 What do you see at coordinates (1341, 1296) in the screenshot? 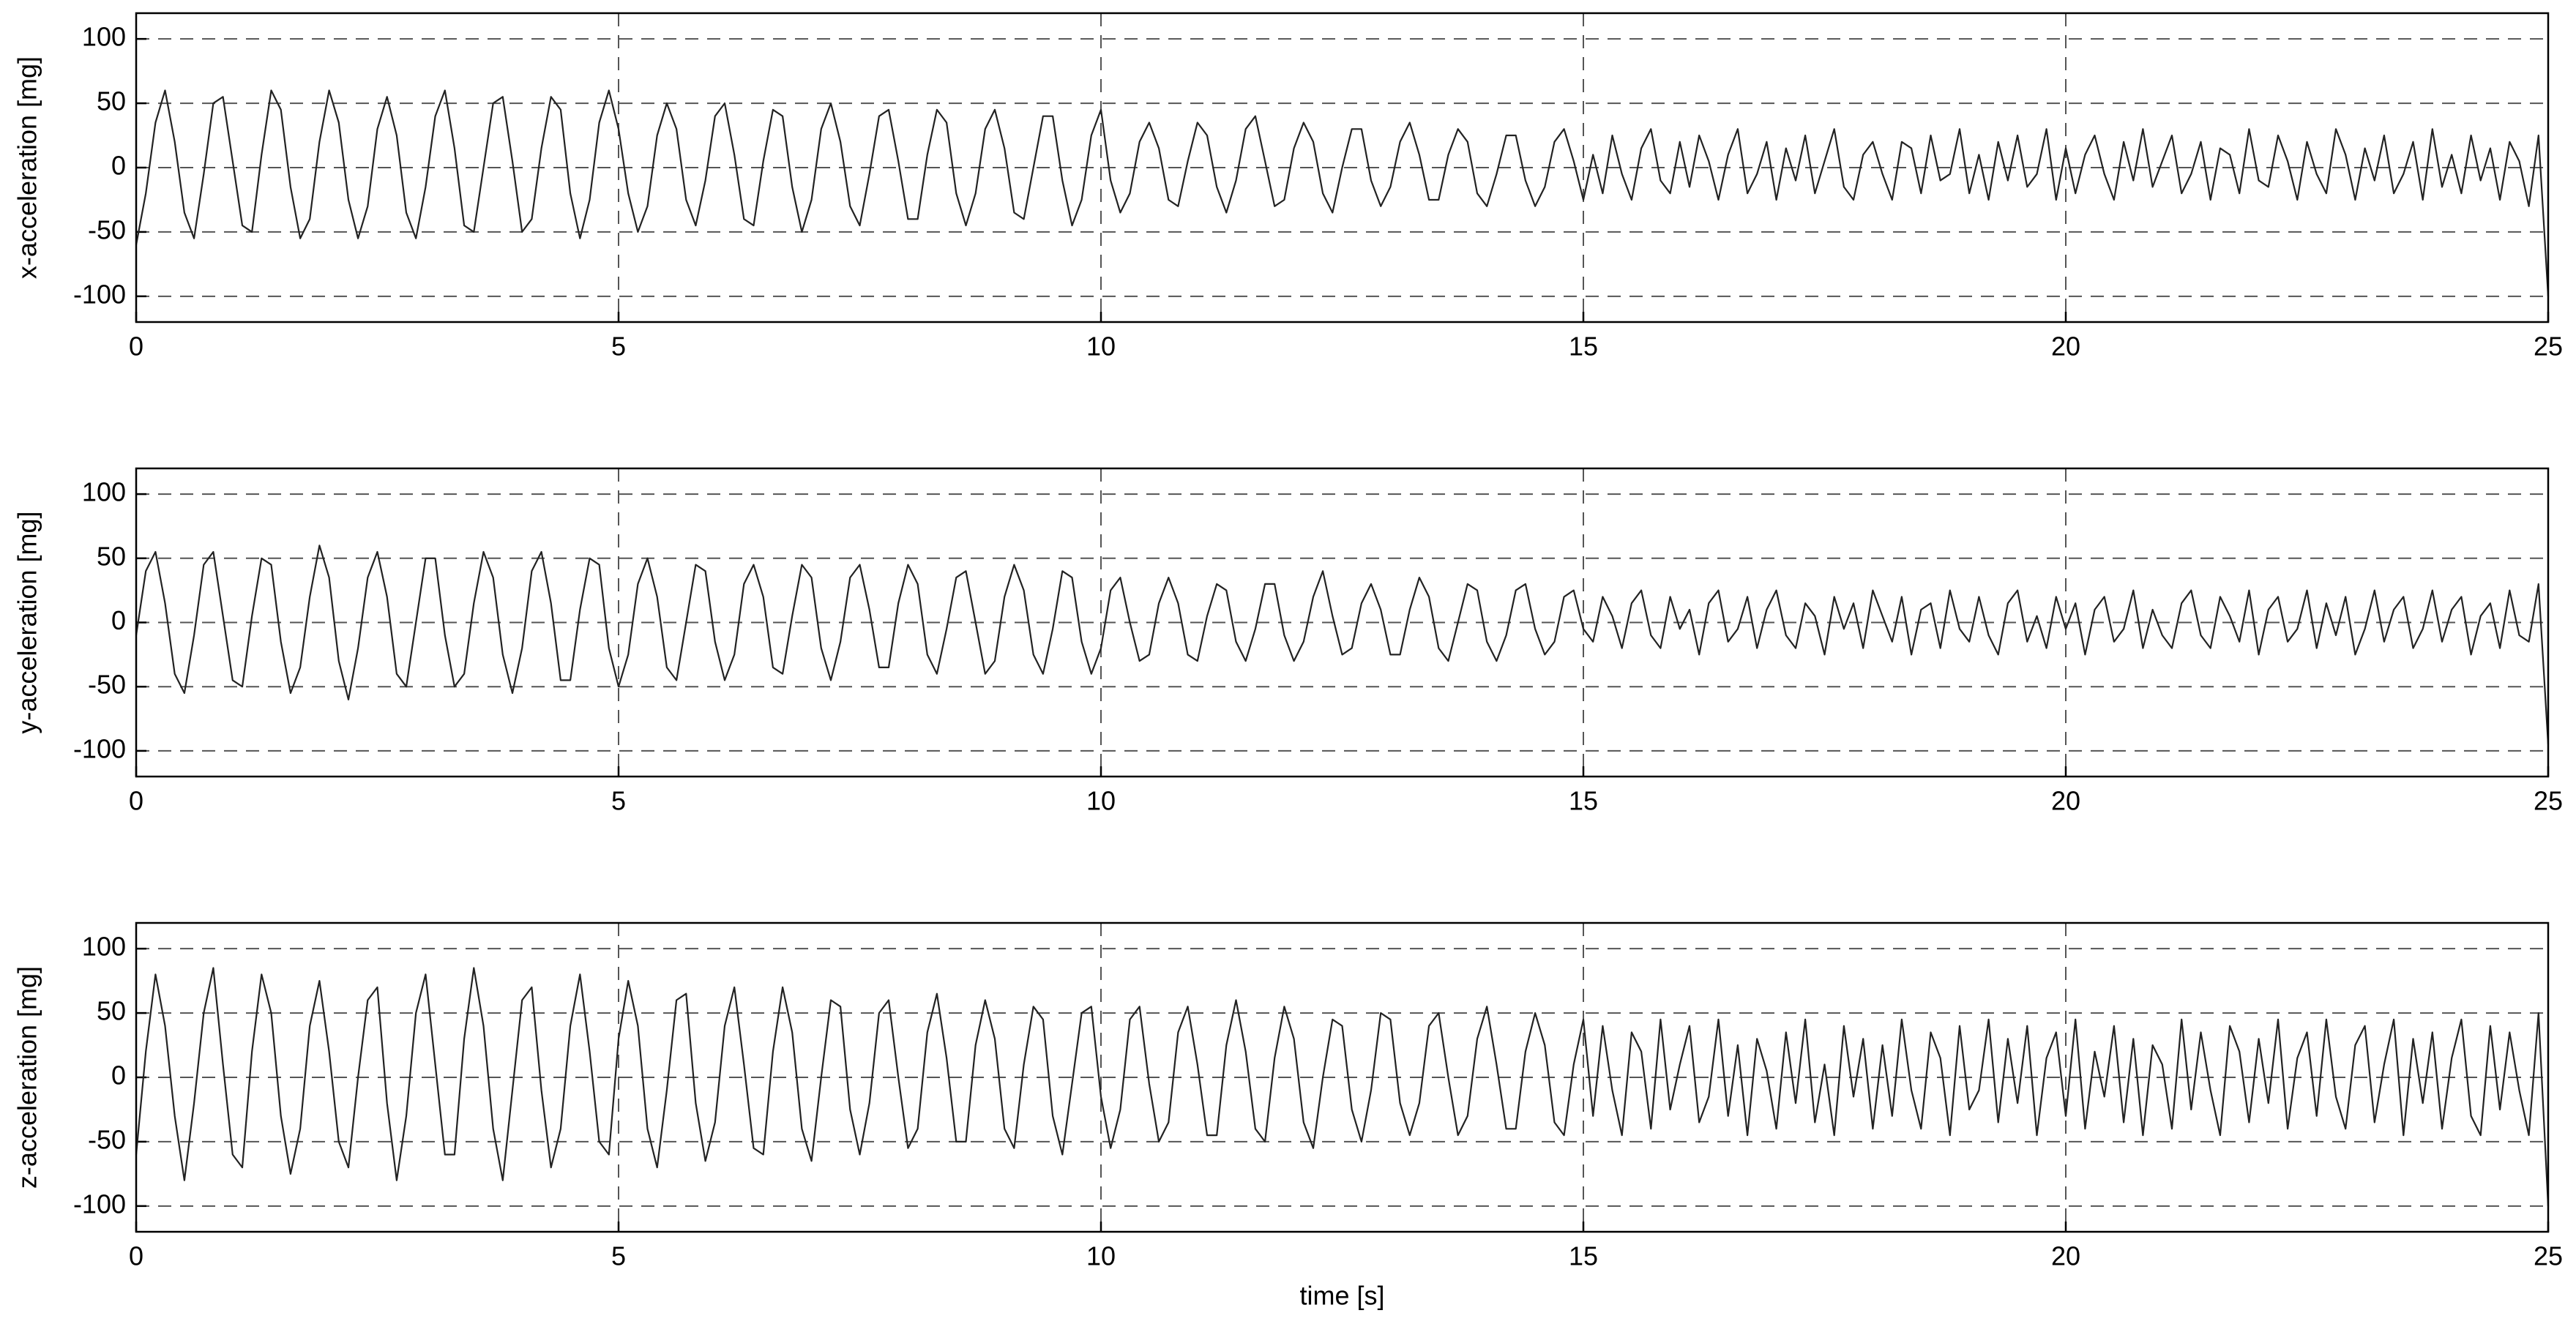
I see `x-axis-label: time [s]` at bounding box center [1341, 1296].